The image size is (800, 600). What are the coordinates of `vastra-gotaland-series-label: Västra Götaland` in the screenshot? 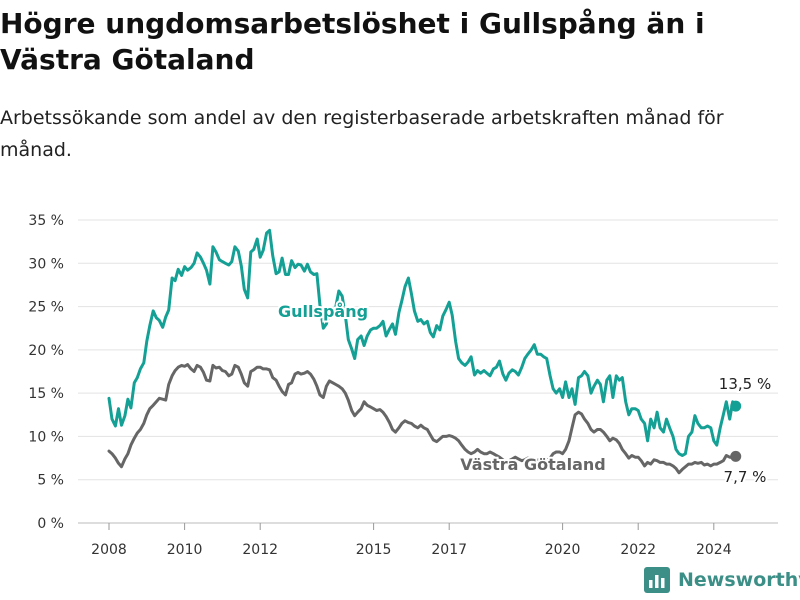 It's located at (532, 464).